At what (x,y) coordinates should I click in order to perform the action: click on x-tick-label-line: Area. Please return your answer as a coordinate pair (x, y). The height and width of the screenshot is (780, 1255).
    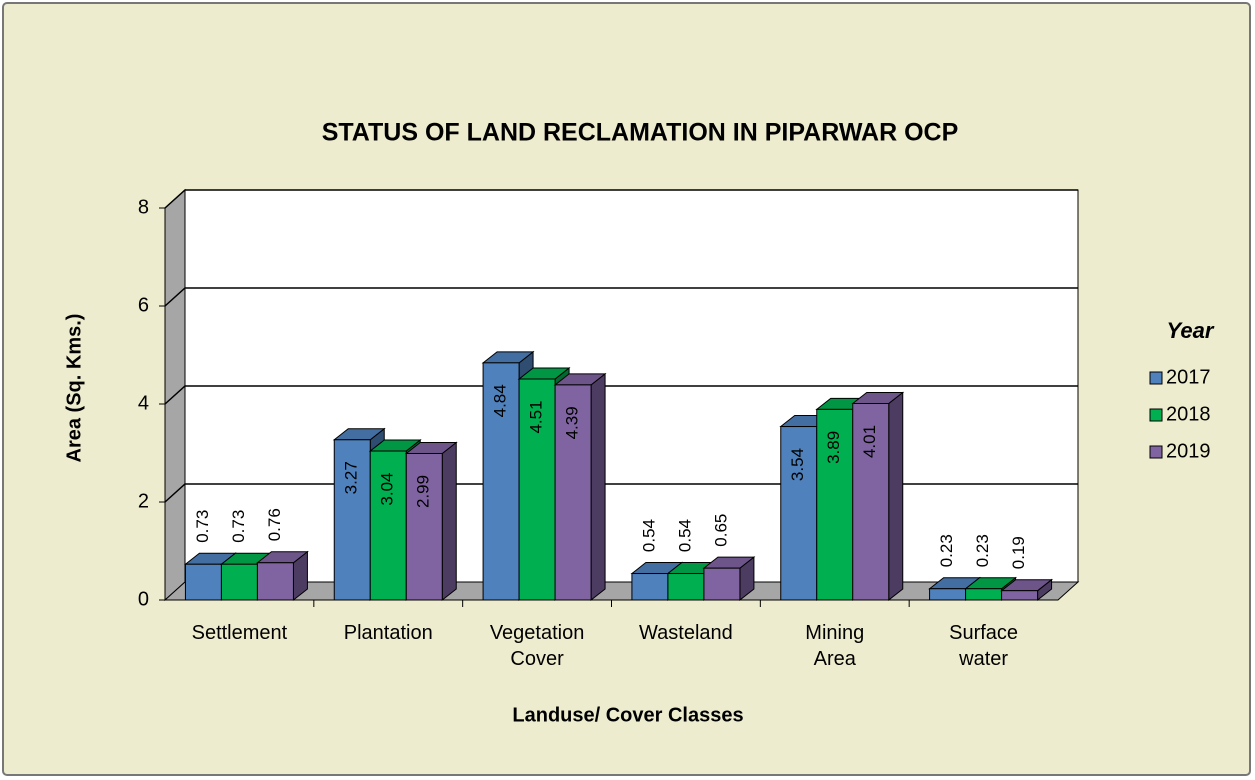
    Looking at the image, I should click on (835, 659).